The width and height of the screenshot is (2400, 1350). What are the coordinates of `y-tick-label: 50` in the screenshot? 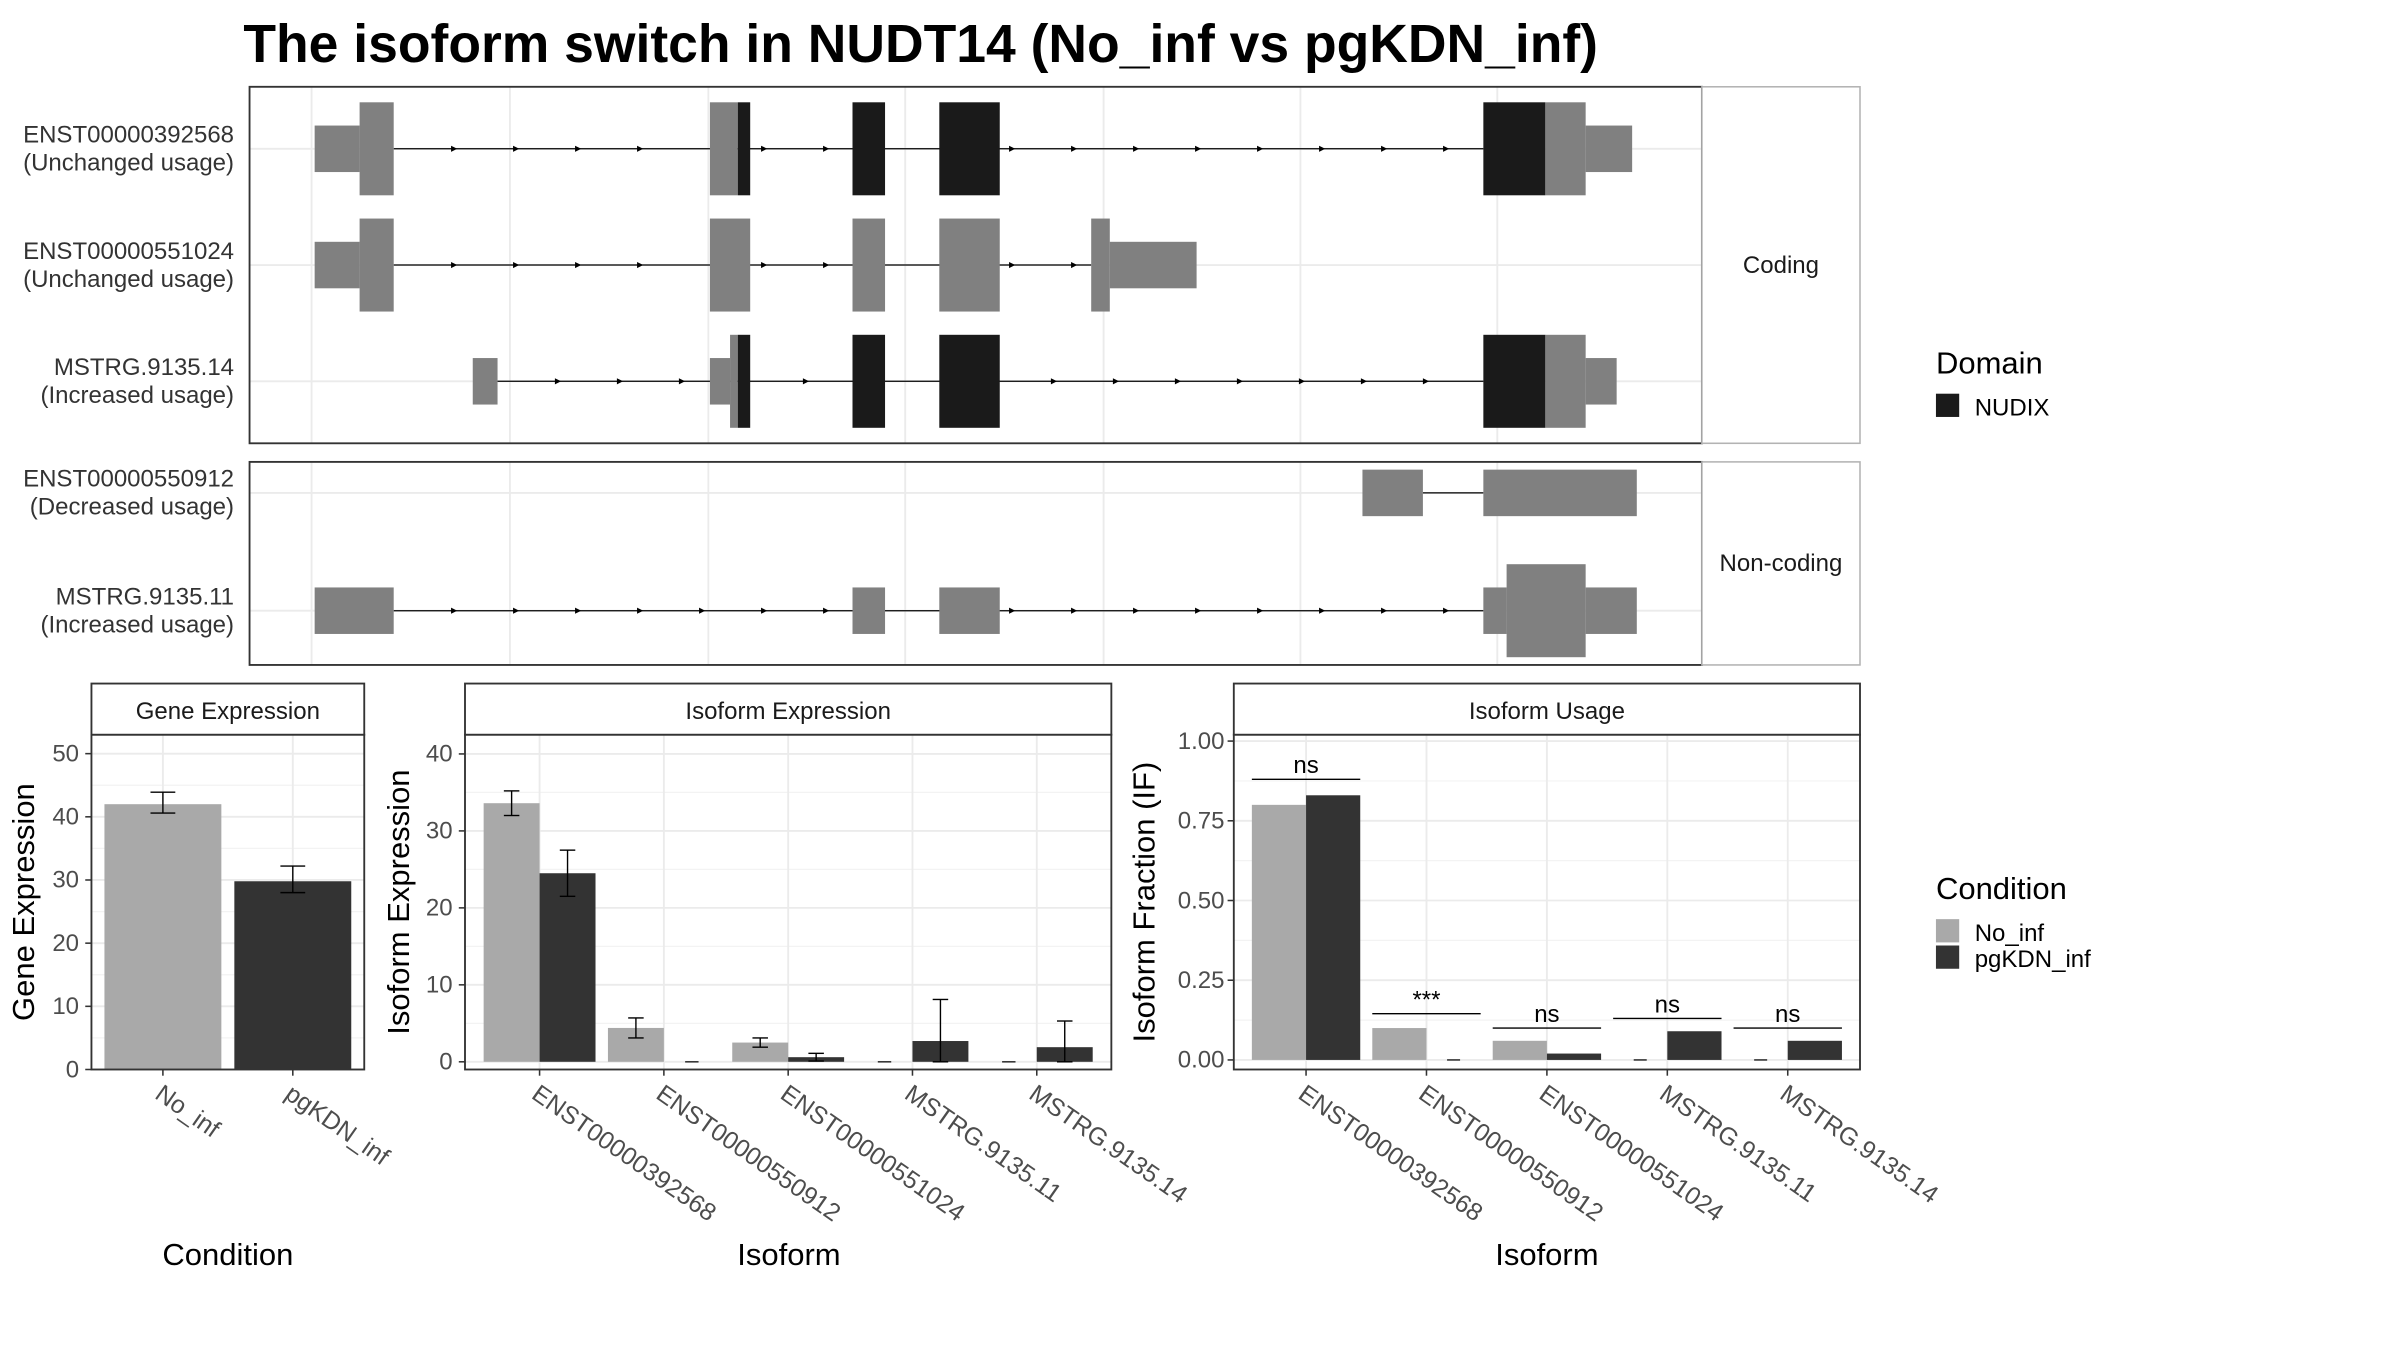 It's located at (65, 753).